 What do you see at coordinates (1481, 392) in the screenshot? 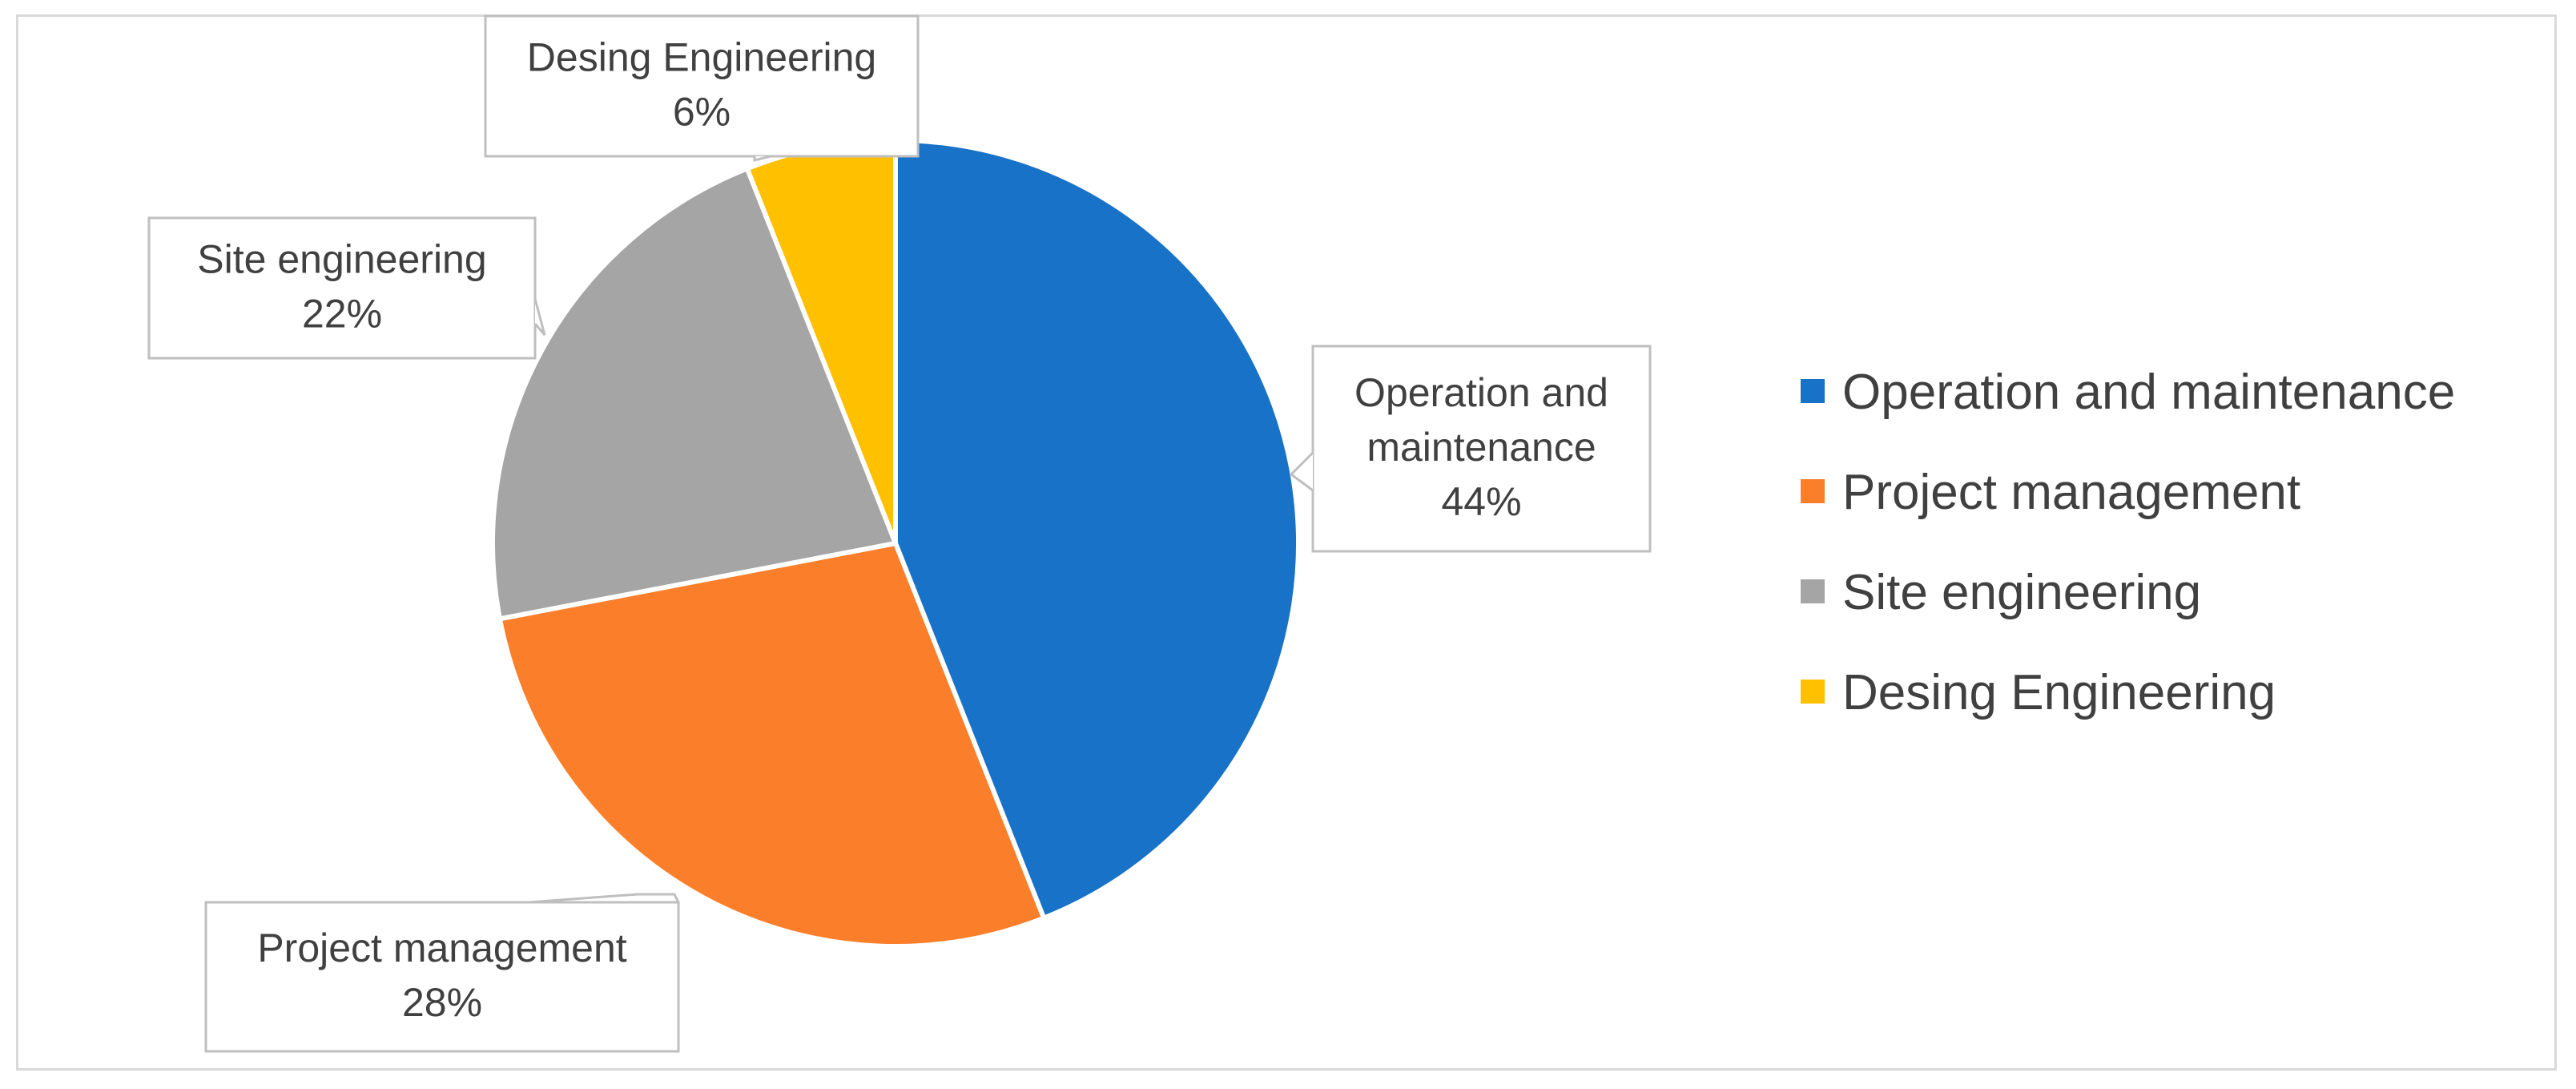
I see `data-label-category: Operation and` at bounding box center [1481, 392].